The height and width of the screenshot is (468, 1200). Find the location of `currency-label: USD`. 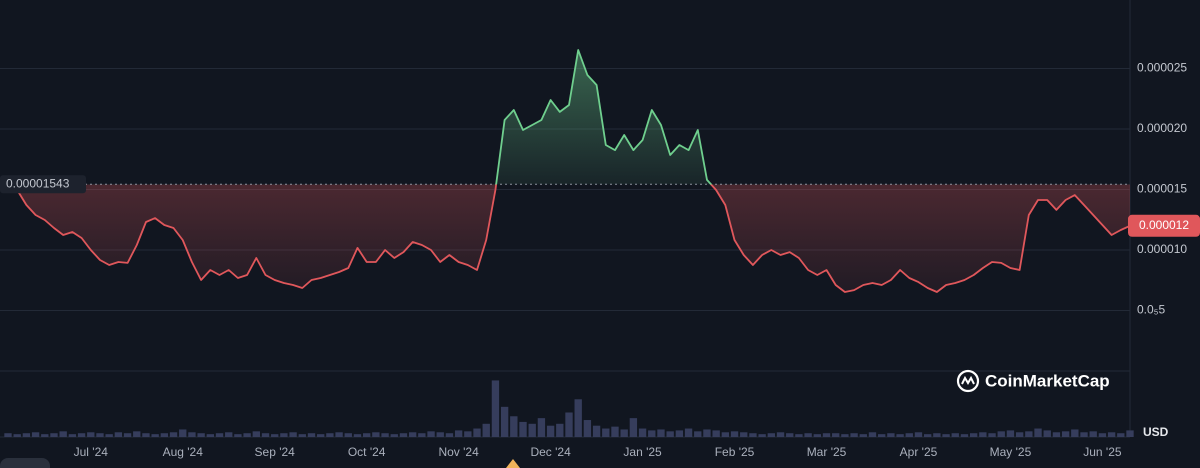

currency-label: USD is located at coordinates (1156, 432).